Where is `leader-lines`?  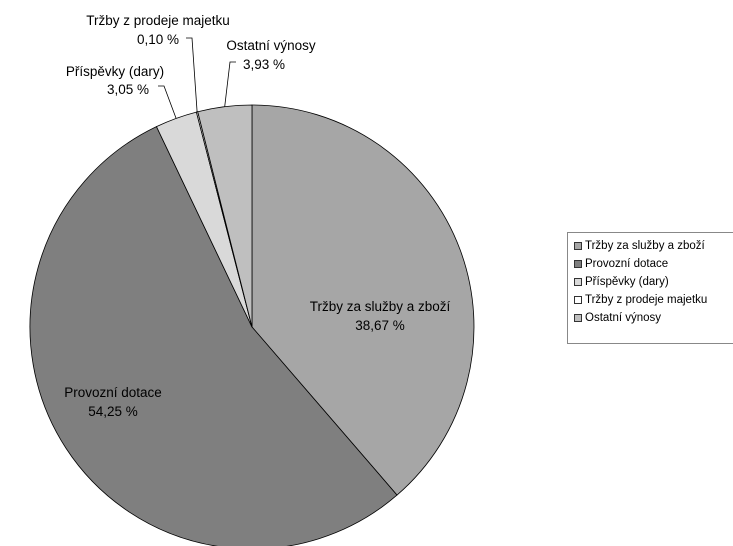
leader-lines is located at coordinates (197, 78).